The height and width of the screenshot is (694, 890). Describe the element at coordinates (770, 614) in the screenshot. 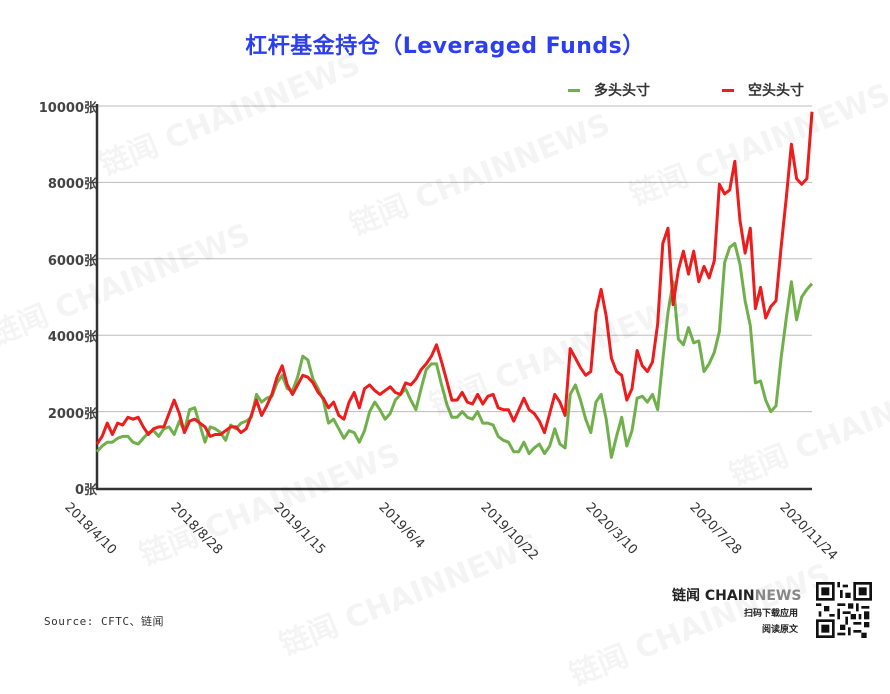

I see `scan-download-text: 扫码下载应用` at that location.